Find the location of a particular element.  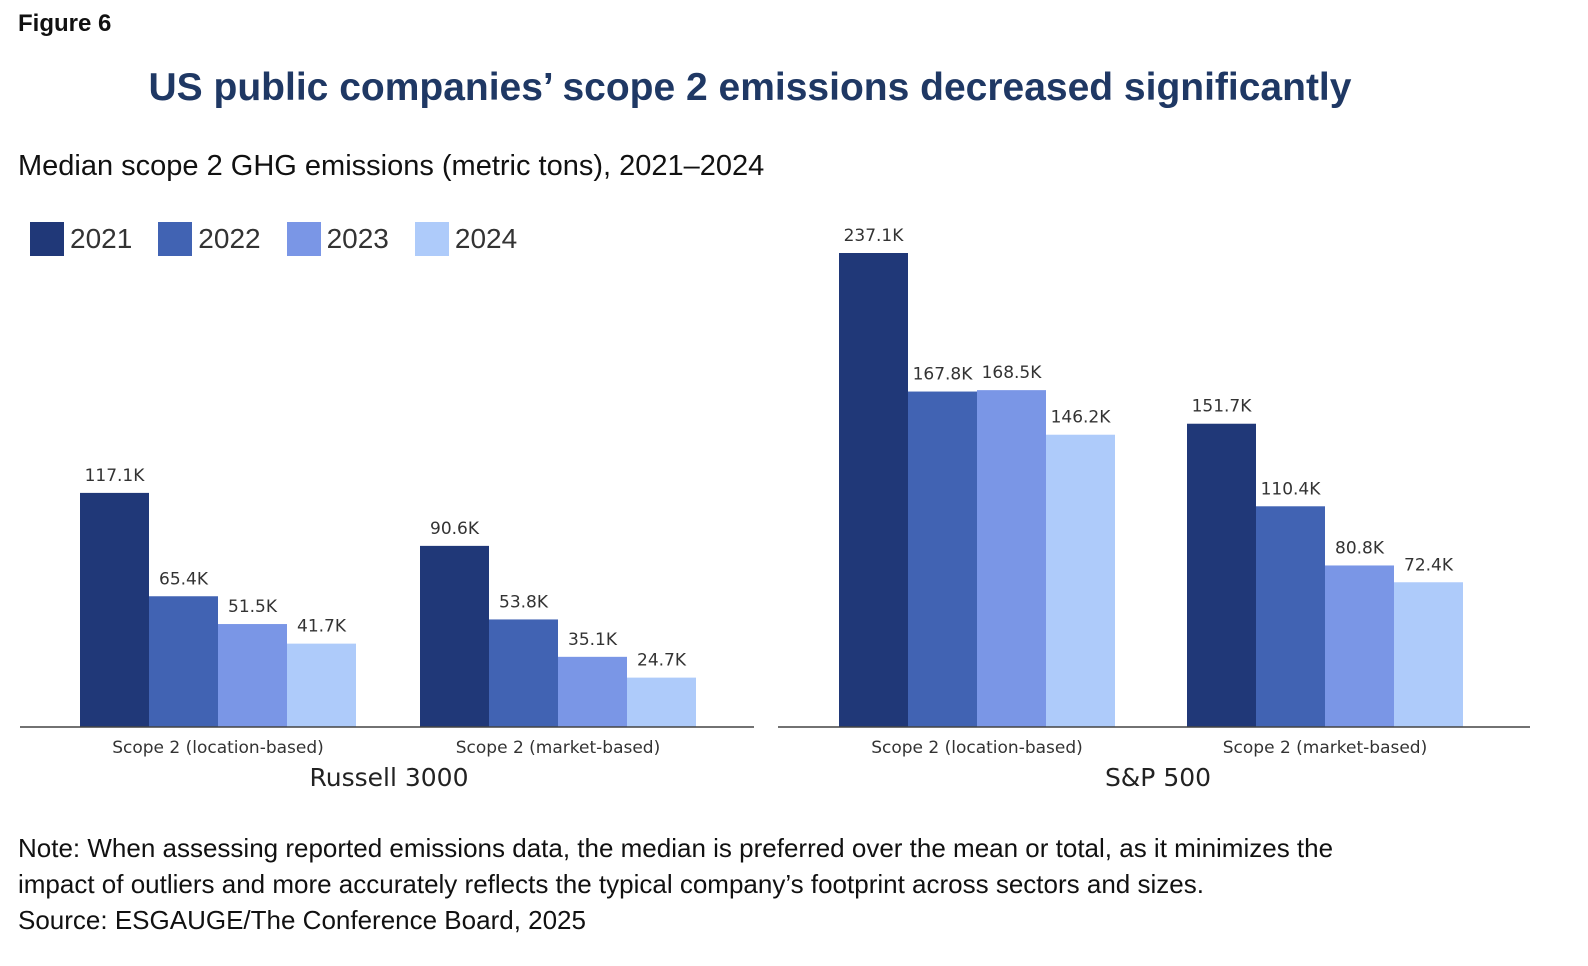

legend-label: 2021 is located at coordinates (101, 238).